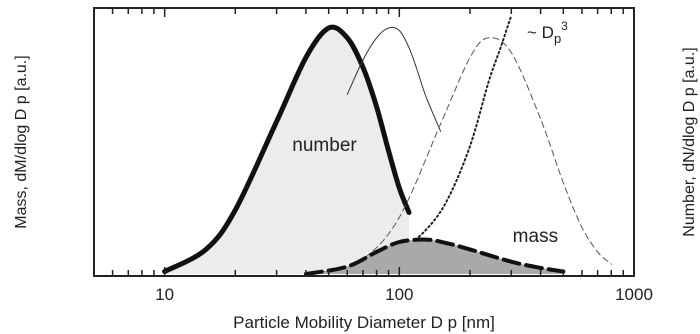 The height and width of the screenshot is (334, 700). Describe the element at coordinates (634, 294) in the screenshot. I see `x-tick-label: 1000` at that location.